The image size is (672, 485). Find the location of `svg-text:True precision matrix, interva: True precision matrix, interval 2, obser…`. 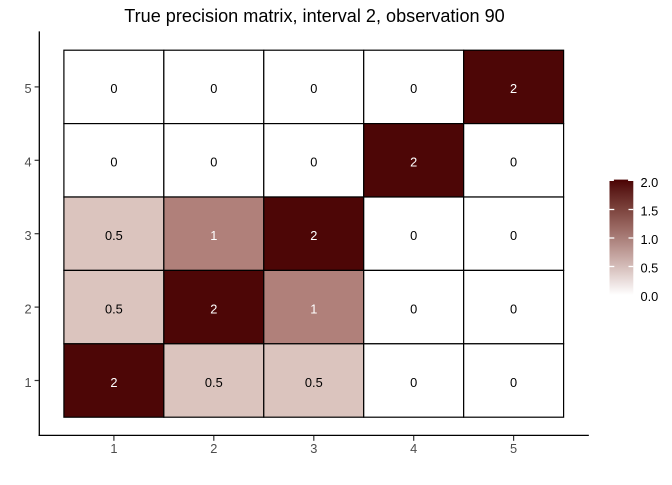

svg-text:True precision matrix, interva: True precision matrix, interval 2, obser… is located at coordinates (314, 16).